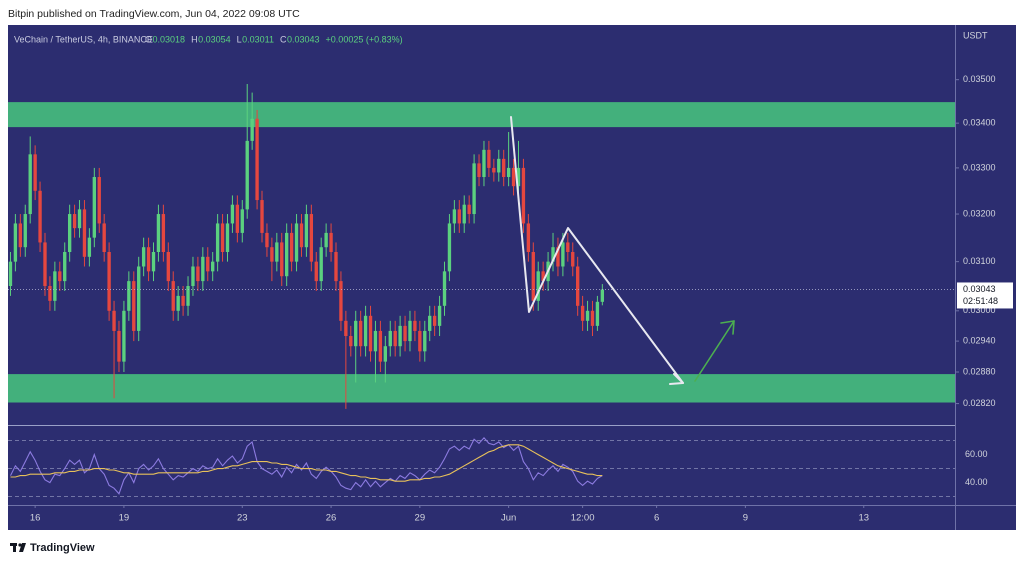 The width and height of the screenshot is (1024, 568). I want to click on projection-arrow, so click(714, 351).